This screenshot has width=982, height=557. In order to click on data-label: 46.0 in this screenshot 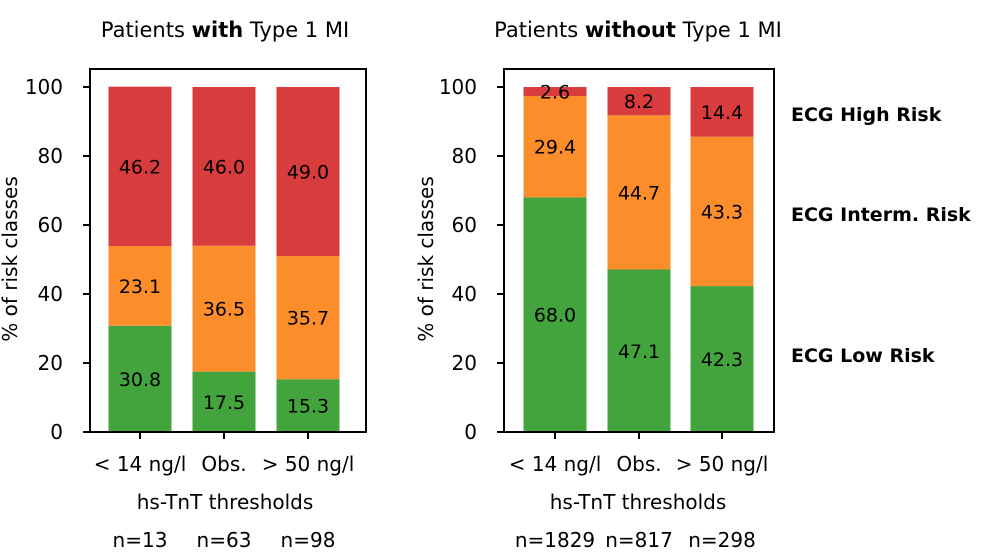, I will do `click(224, 167)`.